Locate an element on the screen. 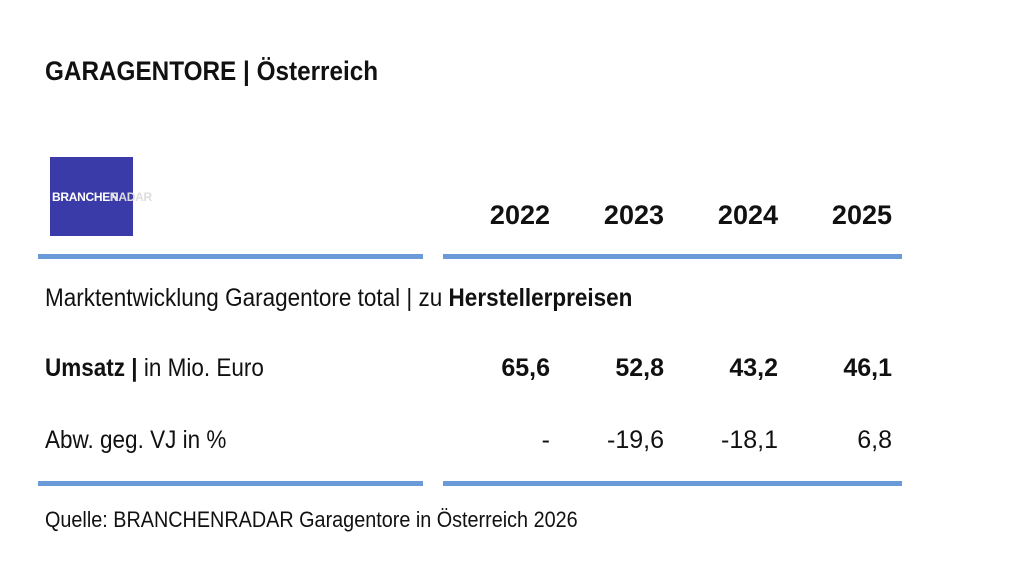 The image size is (1024, 588). column-header: 2023 is located at coordinates (633, 215).